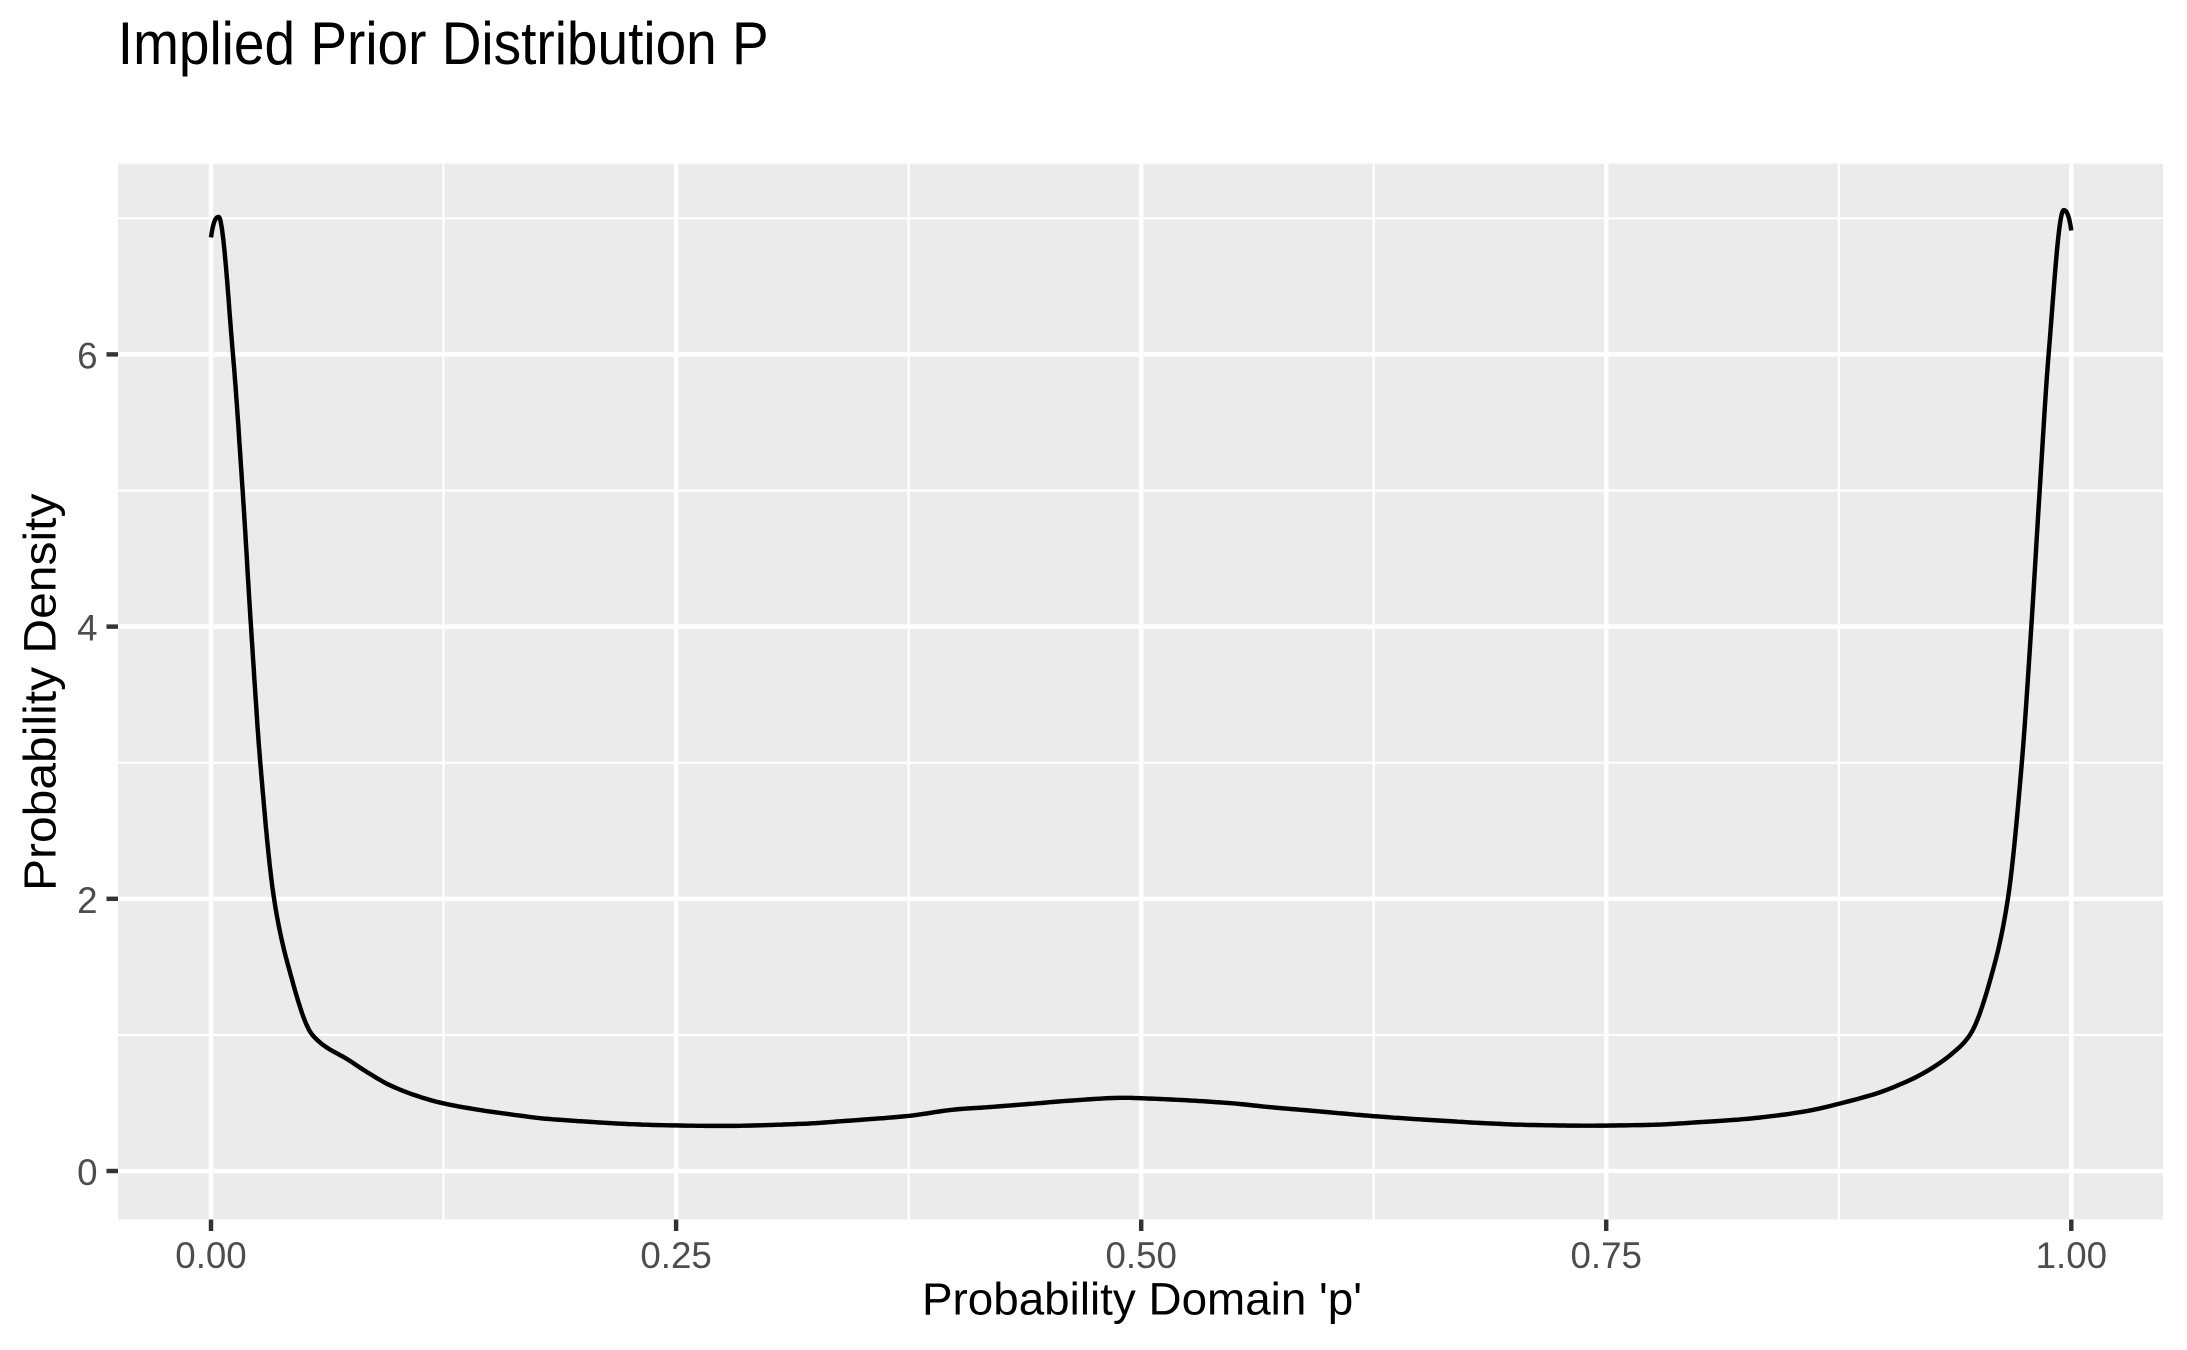  What do you see at coordinates (40, 692) in the screenshot?
I see `svg-text: Probability Density` at bounding box center [40, 692].